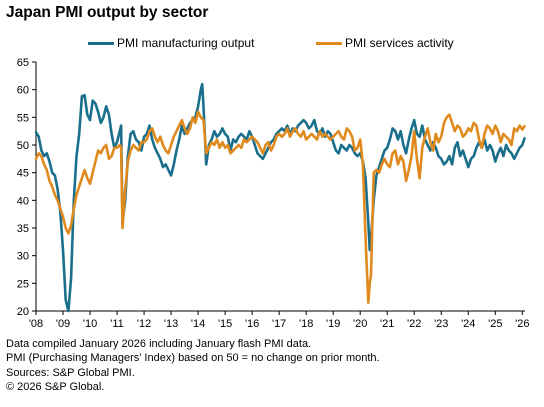  I want to click on y-tick-label-30: 30, so click(23, 257).